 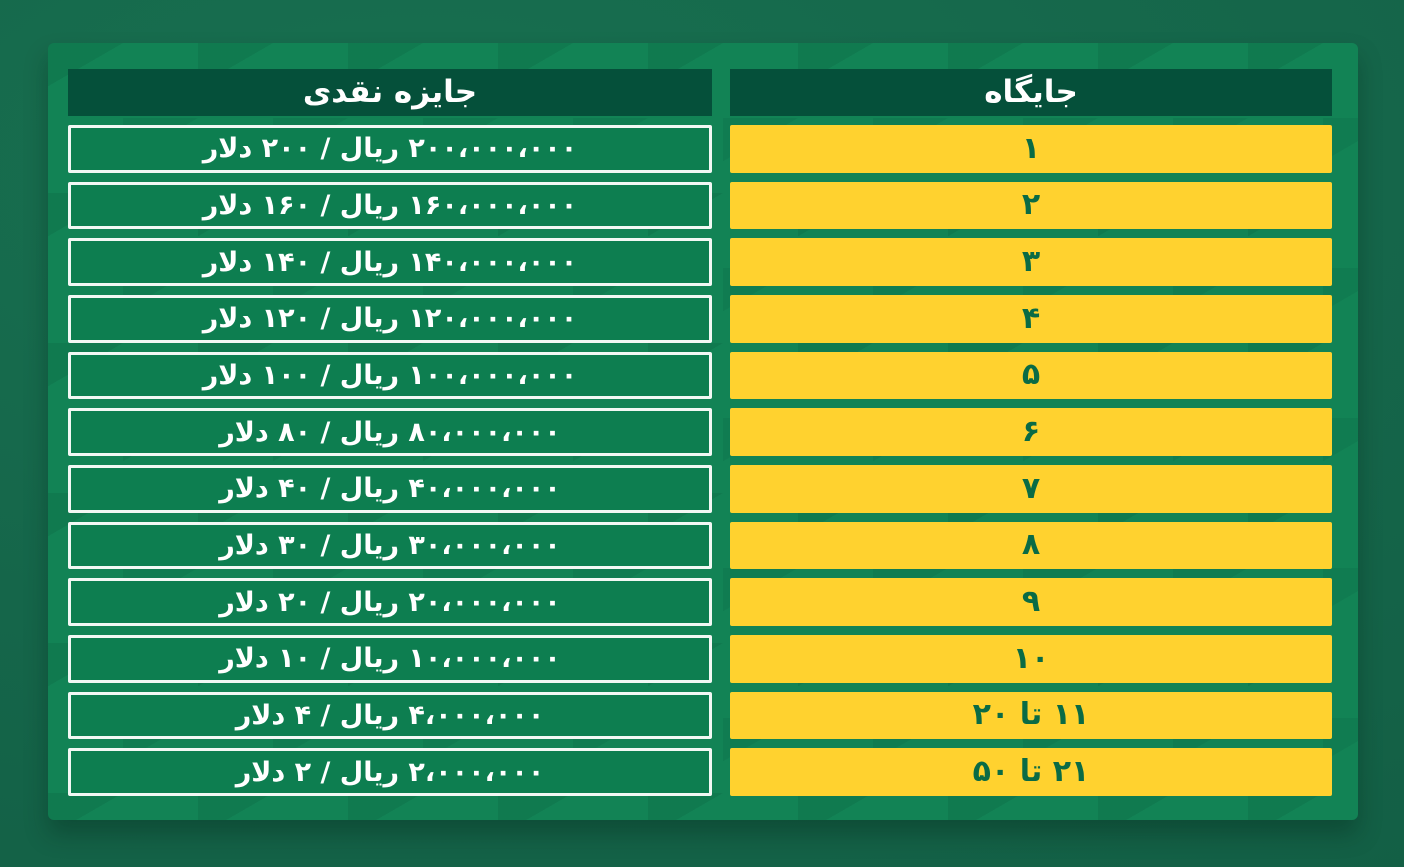 I want to click on rank-cell-9: ۹, so click(x=1031, y=602).